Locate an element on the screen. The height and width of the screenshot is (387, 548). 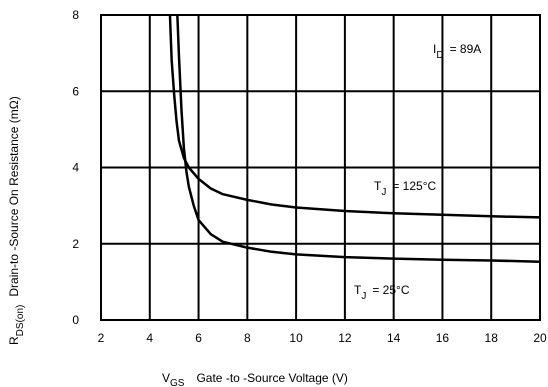
y-tick-label: 0 is located at coordinates (75, 320).